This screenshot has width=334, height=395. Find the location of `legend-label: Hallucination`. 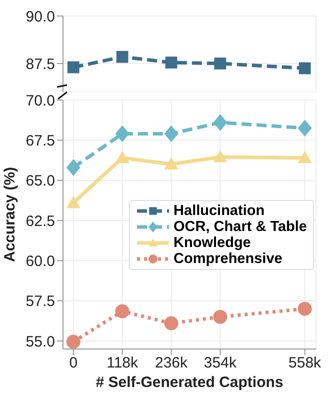

legend-label: Hallucination is located at coordinates (219, 211).